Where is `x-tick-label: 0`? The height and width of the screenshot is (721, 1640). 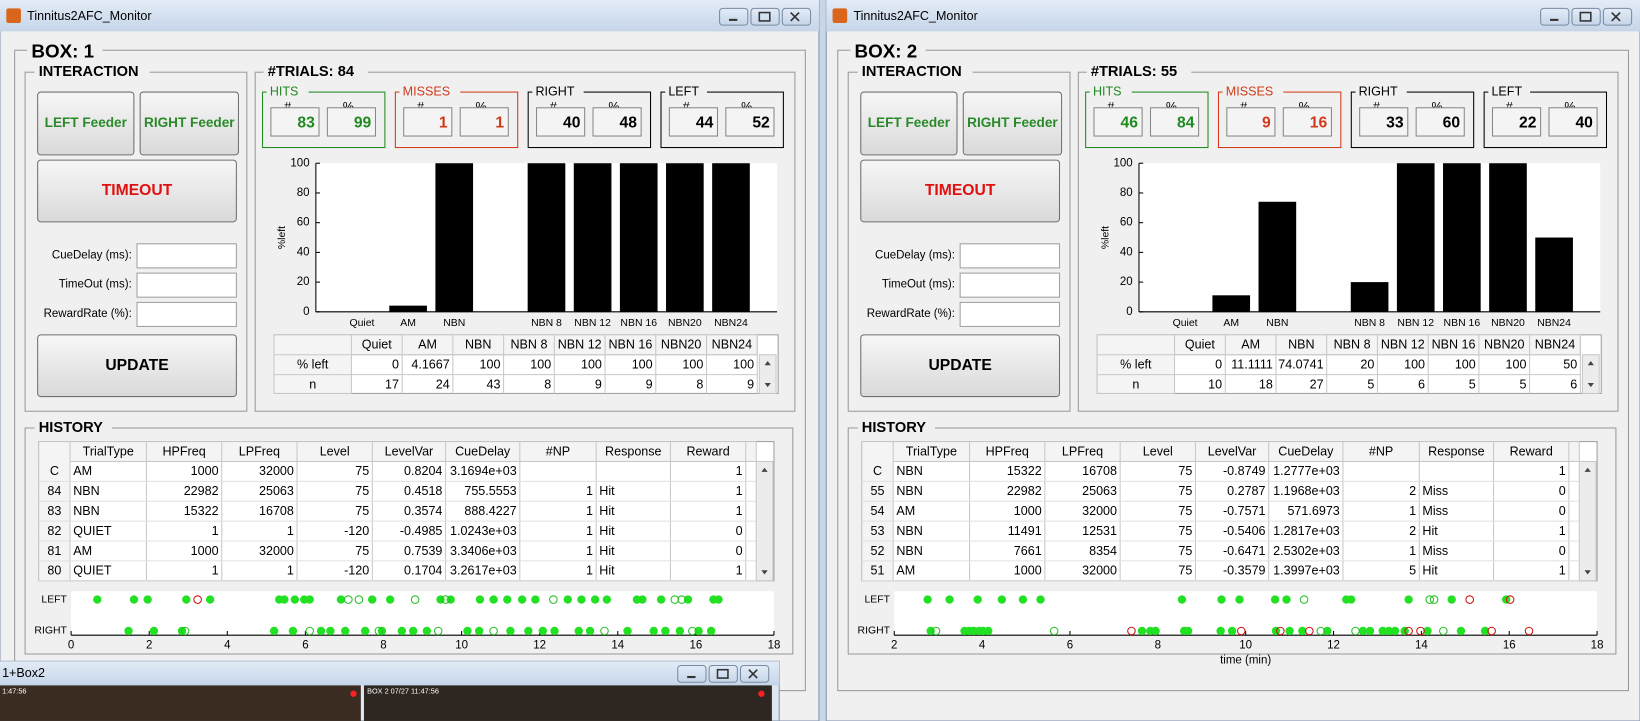
x-tick-label: 0 is located at coordinates (71, 646).